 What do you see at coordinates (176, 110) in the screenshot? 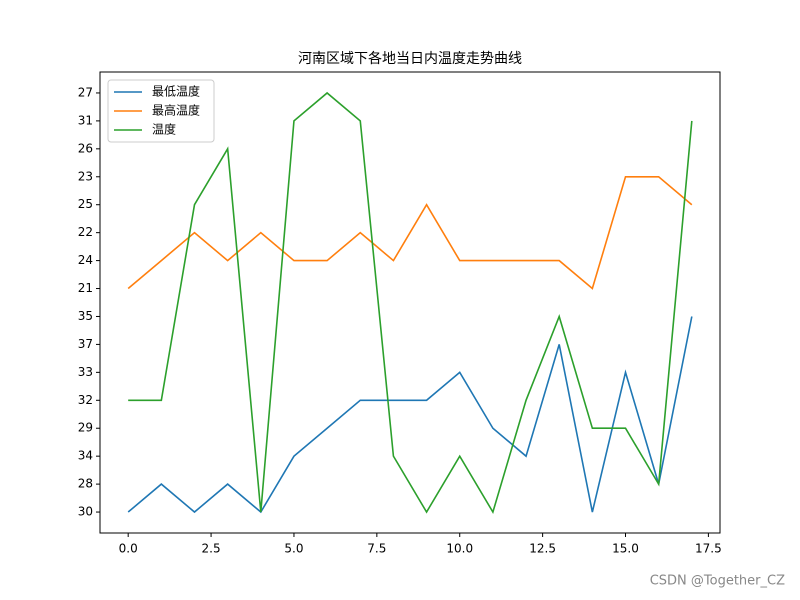
I see `legend-label: 最高温度` at bounding box center [176, 110].